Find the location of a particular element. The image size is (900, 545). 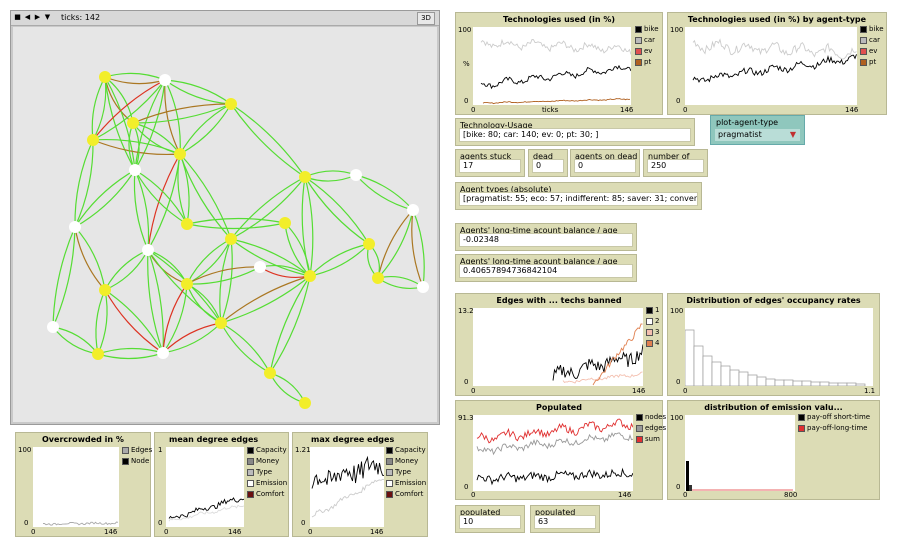

arrow-right-icon: ▶ is located at coordinates (37, 17).